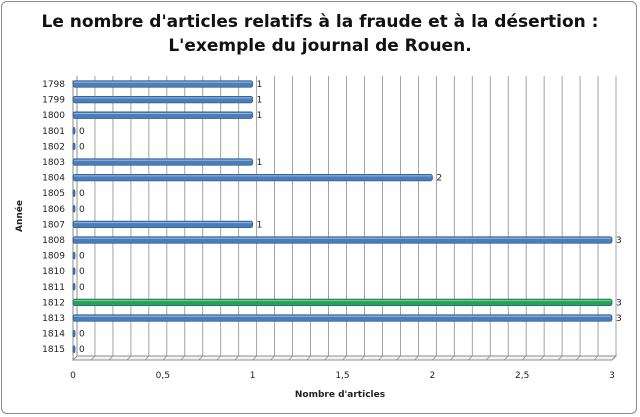 The height and width of the screenshot is (417, 640). I want to click on y-tick-label: 1813, so click(53, 319).